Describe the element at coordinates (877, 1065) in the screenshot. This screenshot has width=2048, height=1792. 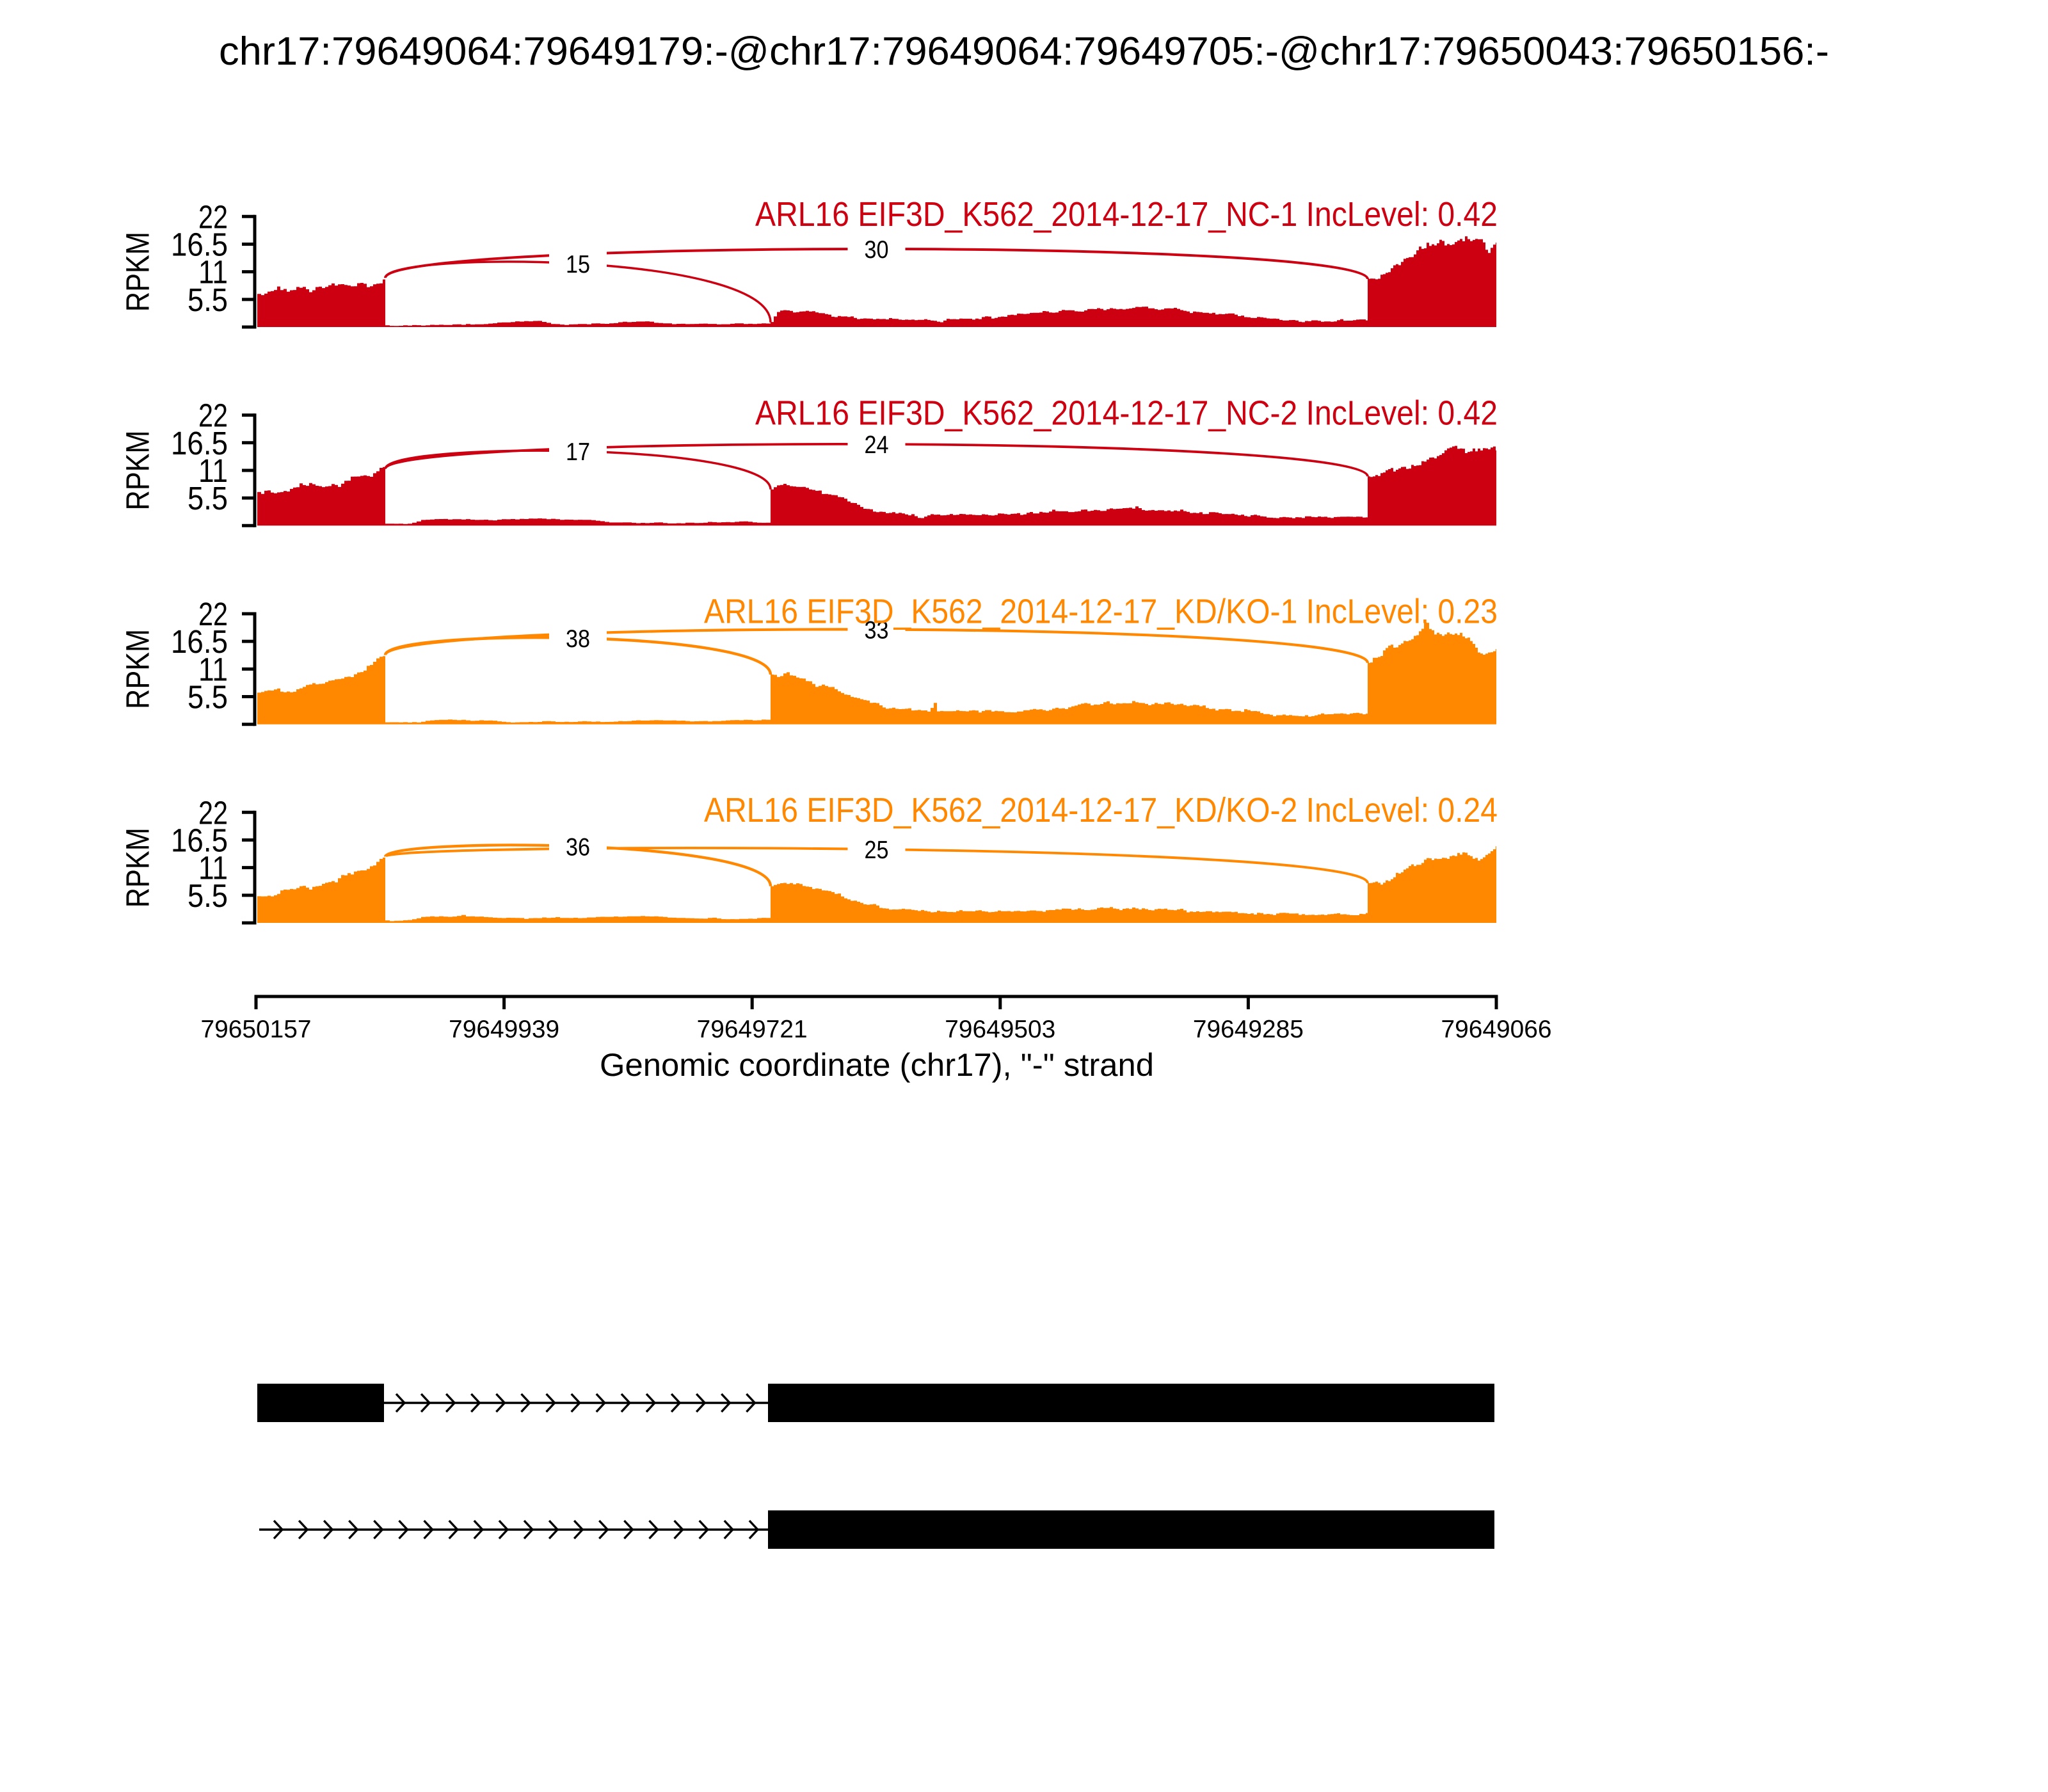
I see `svg-text:Genomic coordinate (chr17), "-: Genomic coordinate (chr17), "-" strand` at that location.